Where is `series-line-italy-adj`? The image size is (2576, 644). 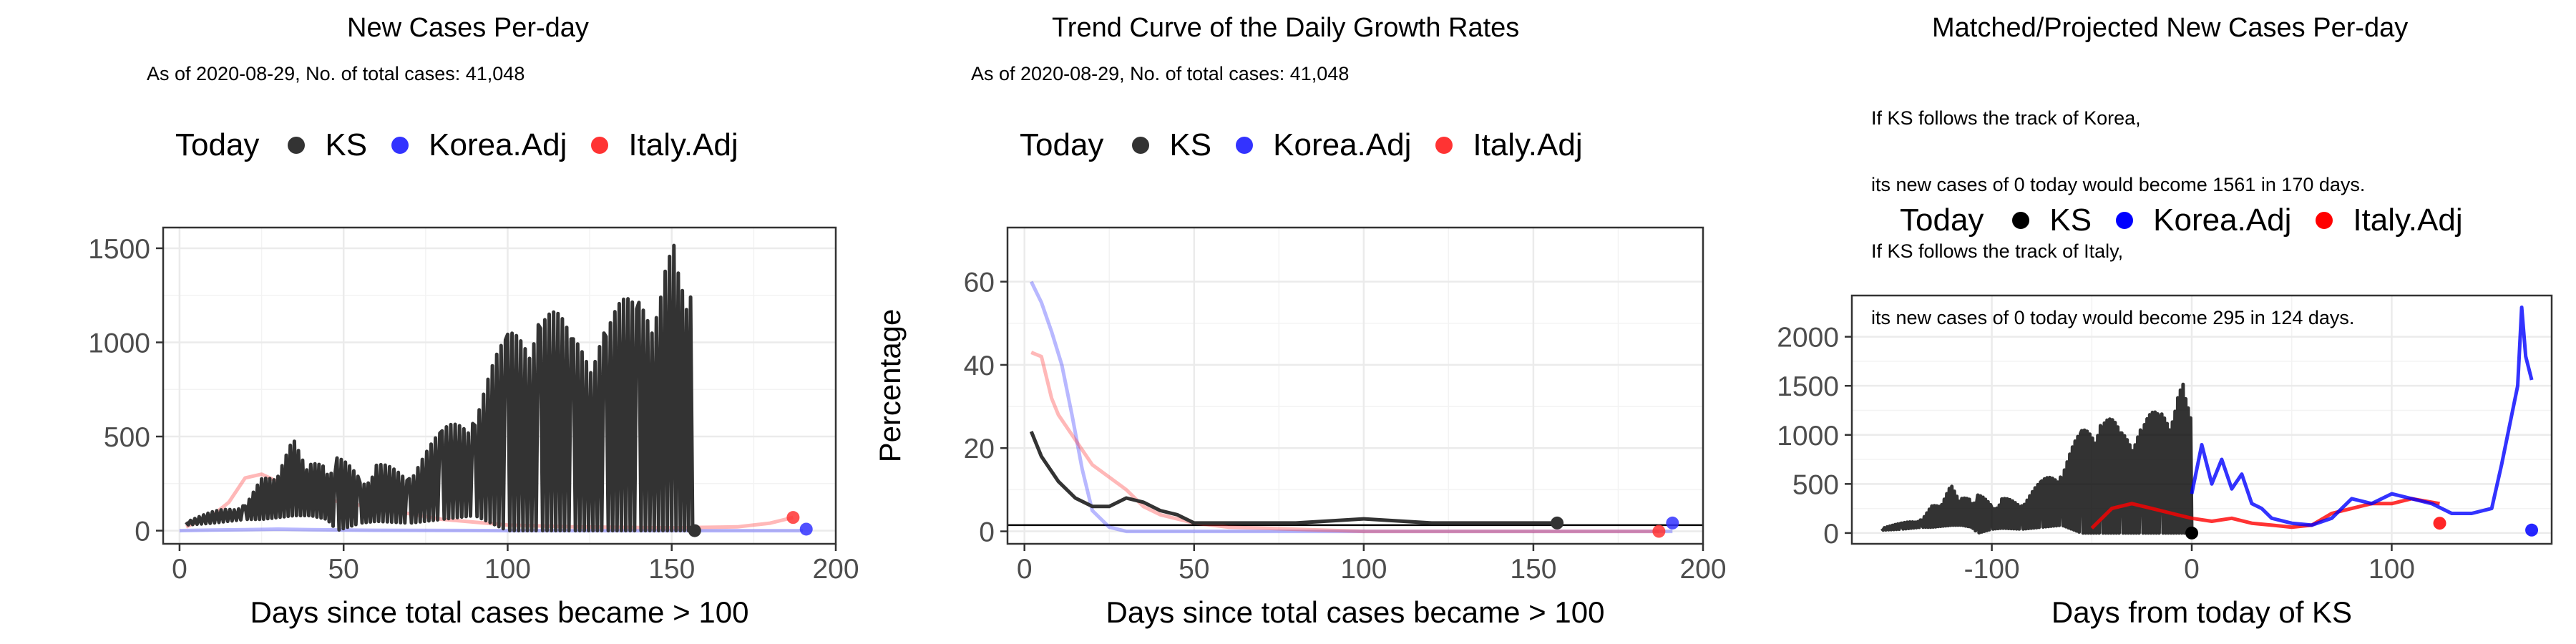 series-line-italy-adj is located at coordinates (1344, 442).